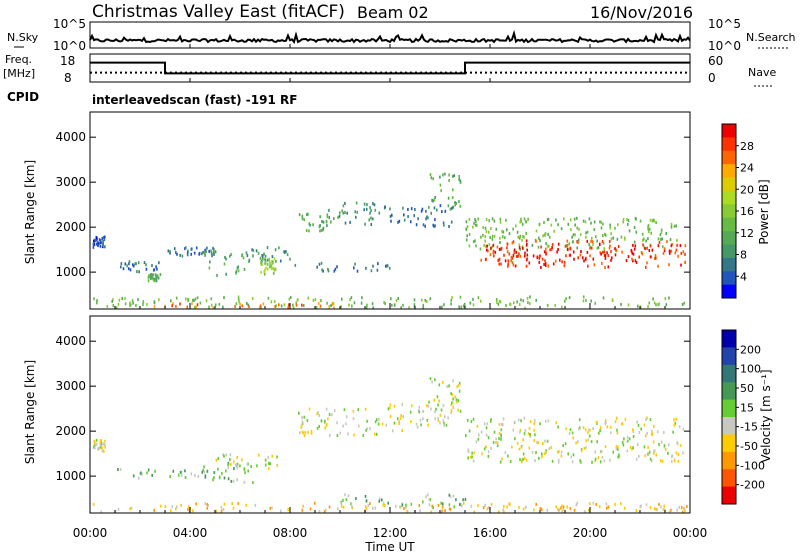  What do you see at coordinates (747, 211) in the screenshot?
I see `power-colorbar-tick-label: 16` at bounding box center [747, 211].